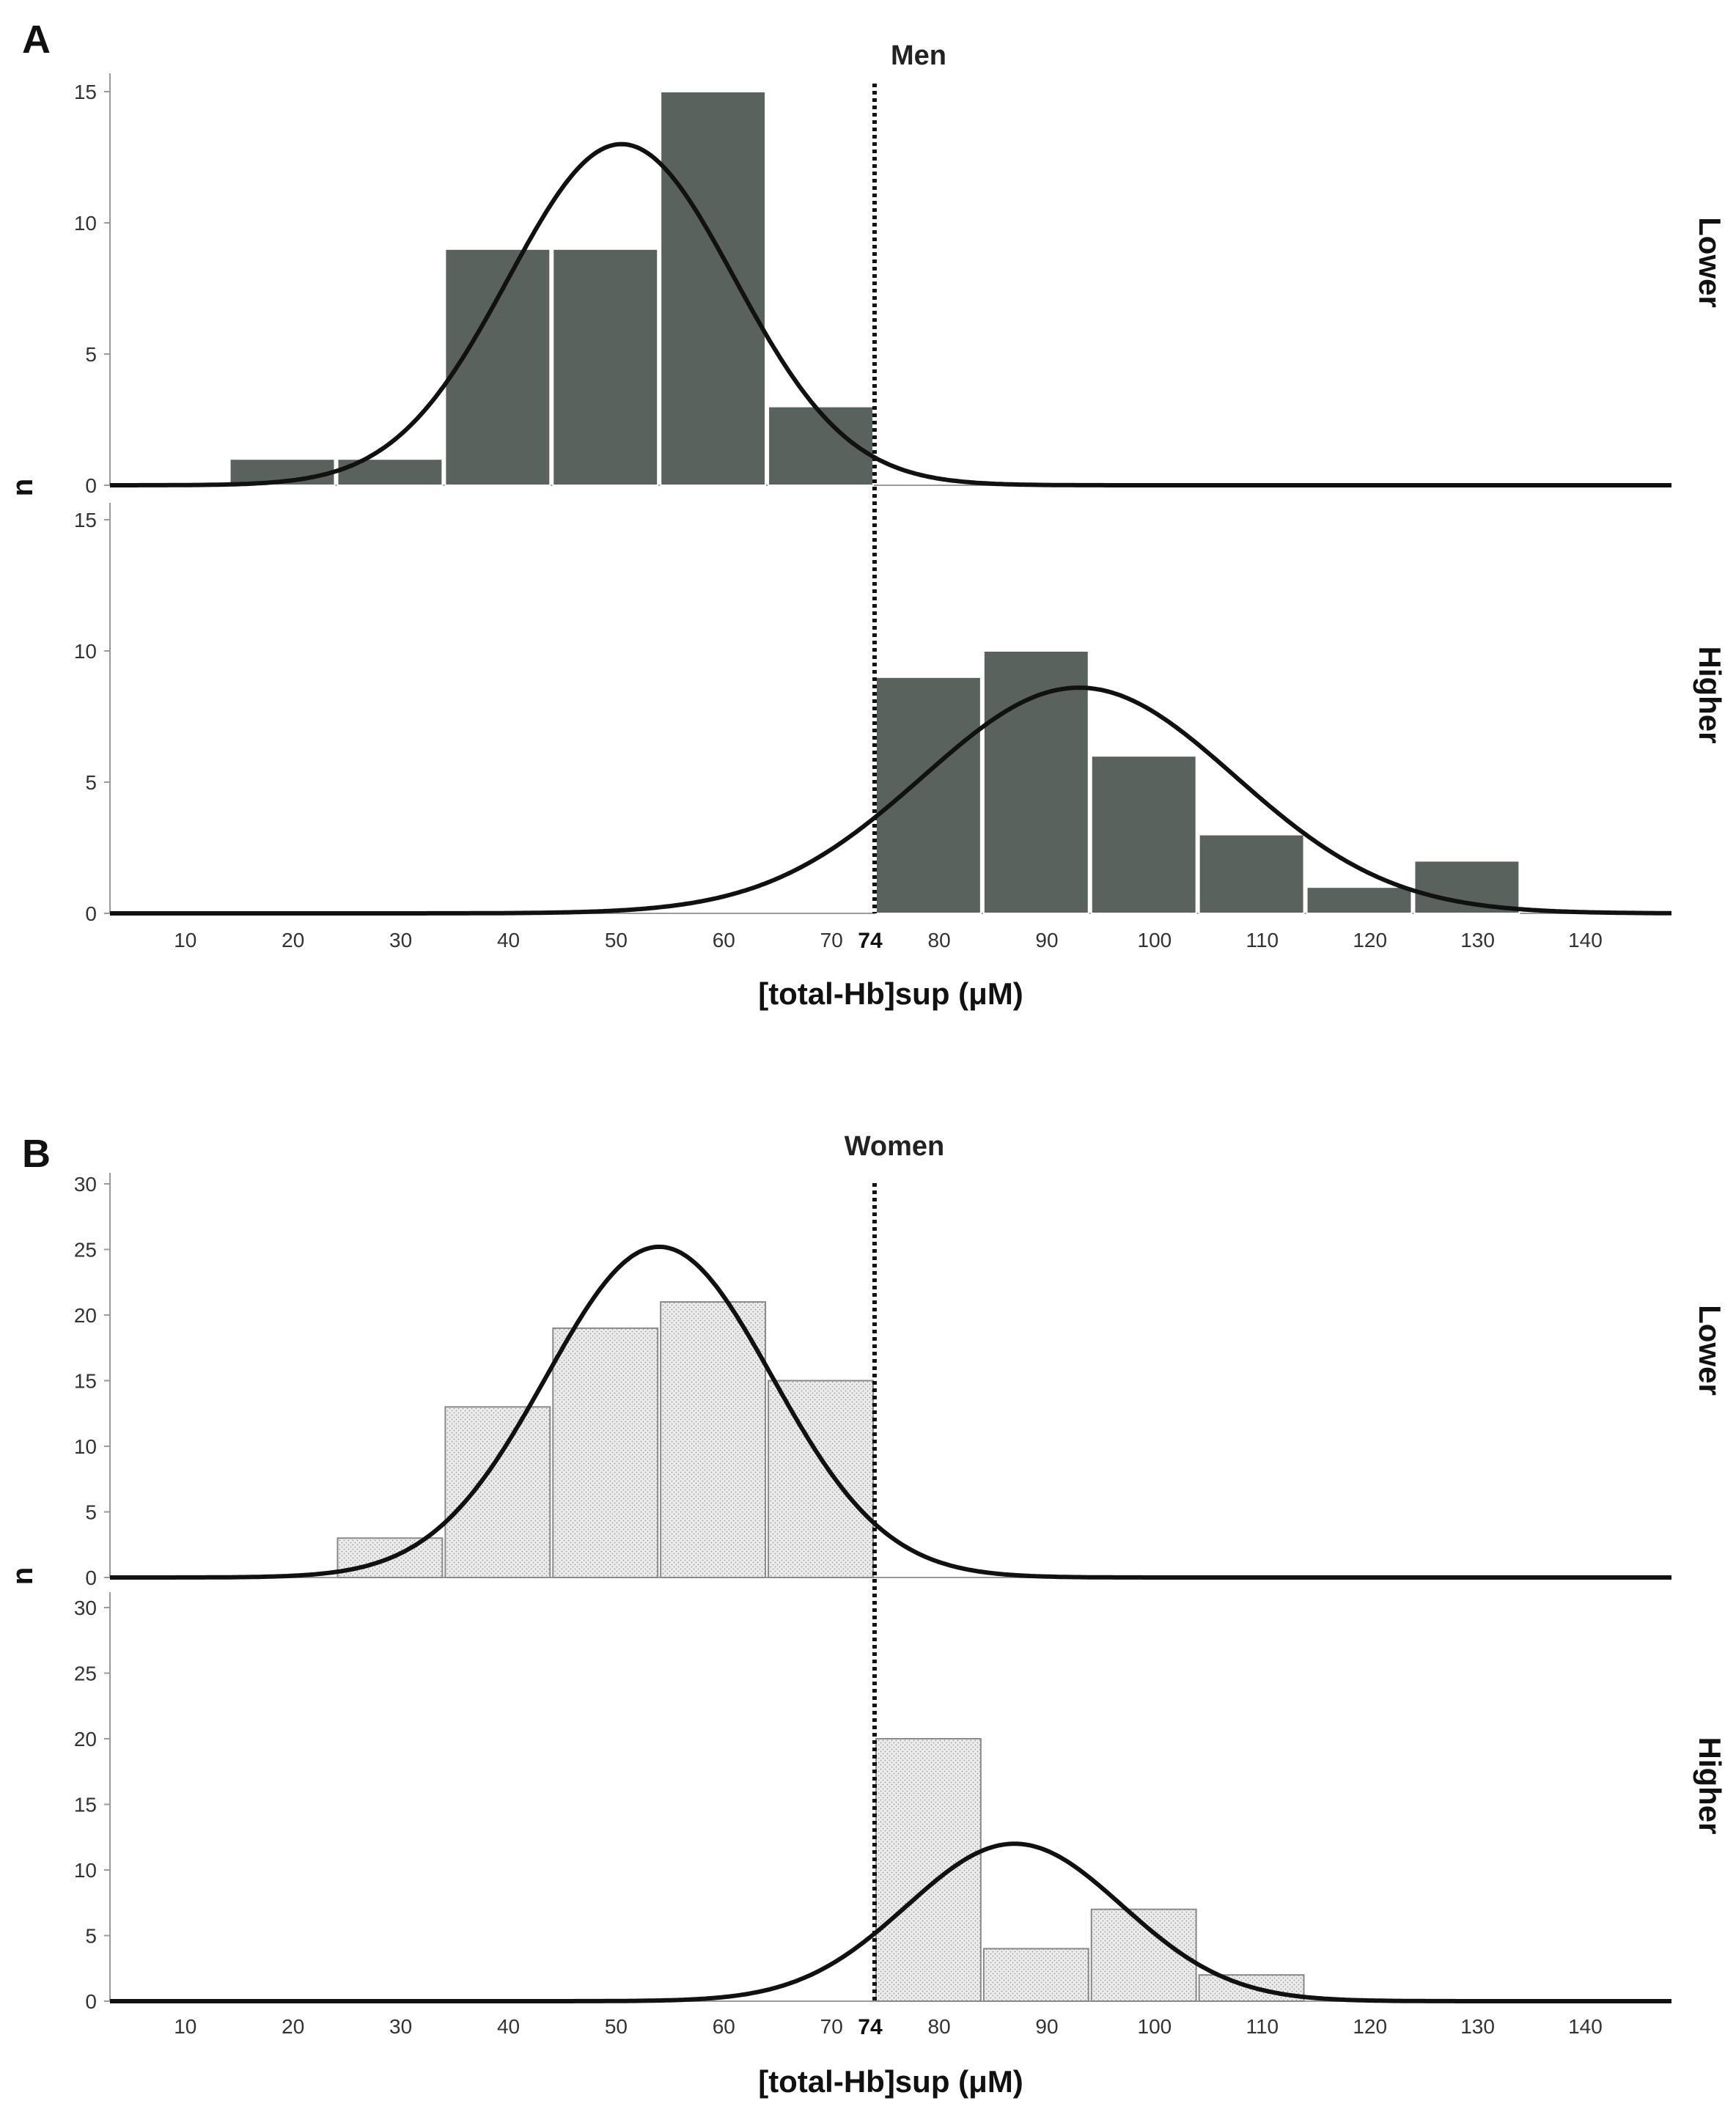 Image resolution: width=1736 pixels, height=2117 pixels. Describe the element at coordinates (918, 55) in the screenshot. I see `chart-title: Men` at that location.